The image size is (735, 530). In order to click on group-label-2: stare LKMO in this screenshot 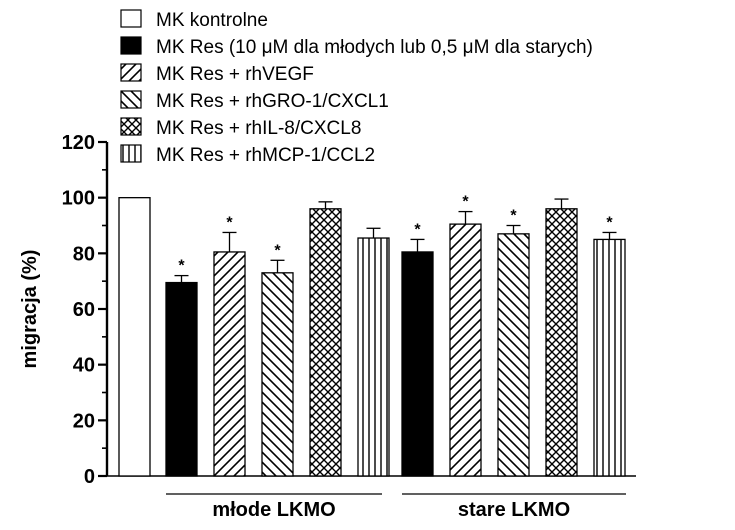, I will do `click(514, 510)`.